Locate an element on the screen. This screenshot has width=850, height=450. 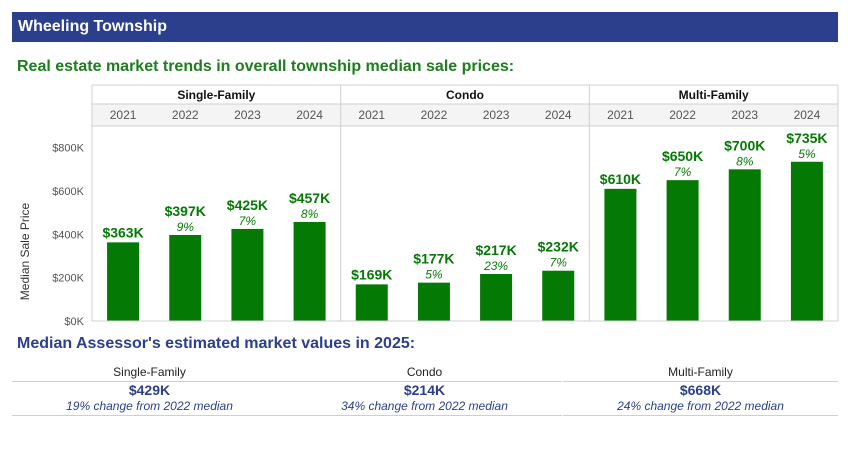
value-label: $177K is located at coordinates (433, 259).